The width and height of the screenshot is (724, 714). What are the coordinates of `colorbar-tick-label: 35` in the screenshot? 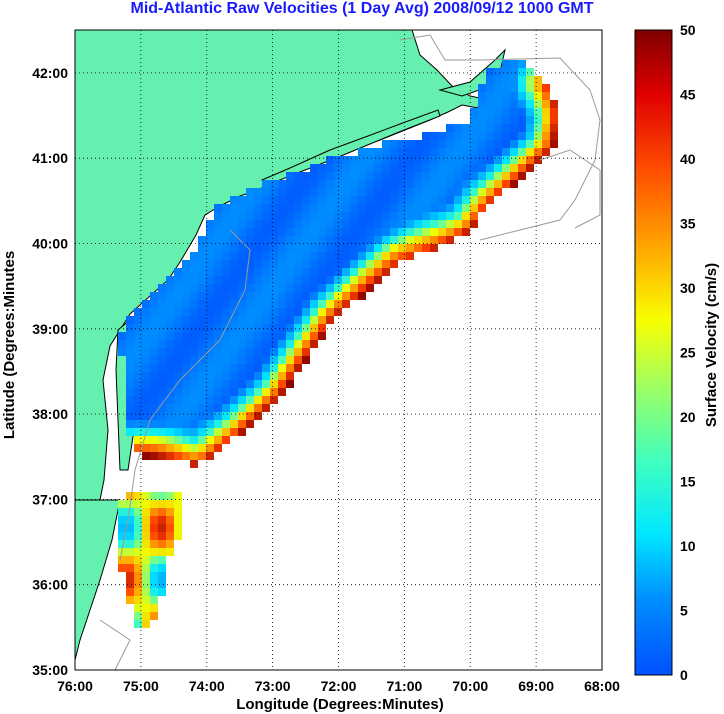 It's located at (688, 224).